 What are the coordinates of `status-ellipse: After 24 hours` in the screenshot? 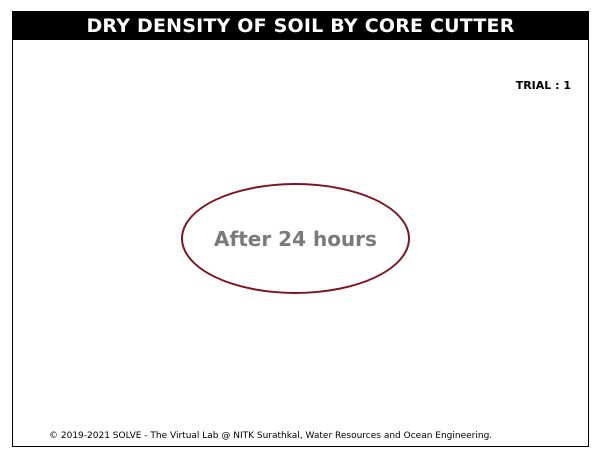 It's located at (295, 238).